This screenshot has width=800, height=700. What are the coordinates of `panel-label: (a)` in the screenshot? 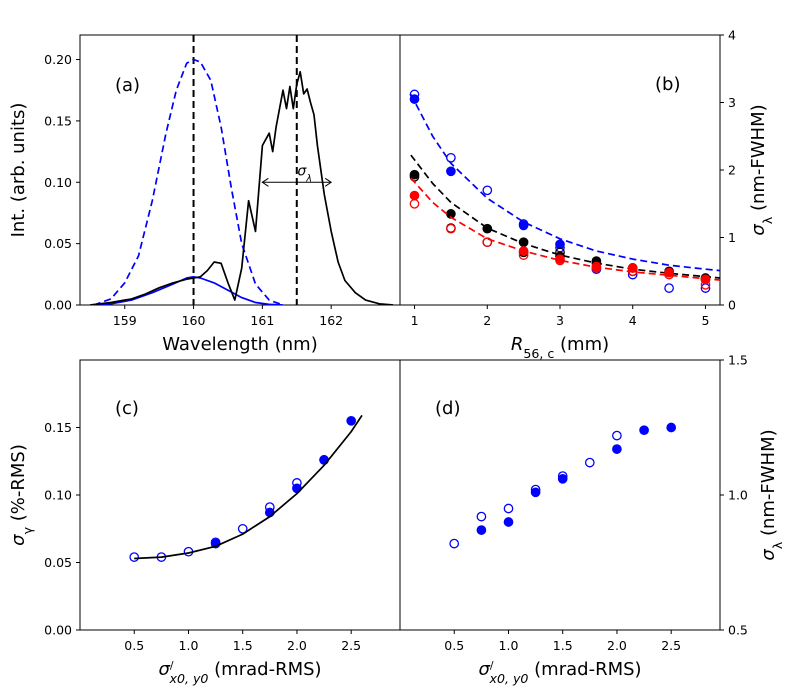 It's located at (127, 85).